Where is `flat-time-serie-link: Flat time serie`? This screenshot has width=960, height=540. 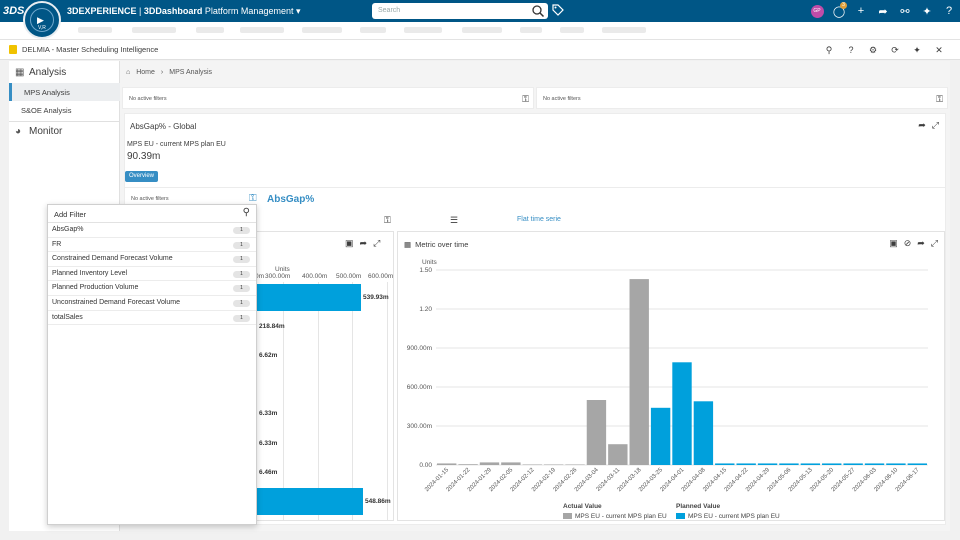 flat-time-serie-link: Flat time serie is located at coordinates (539, 219).